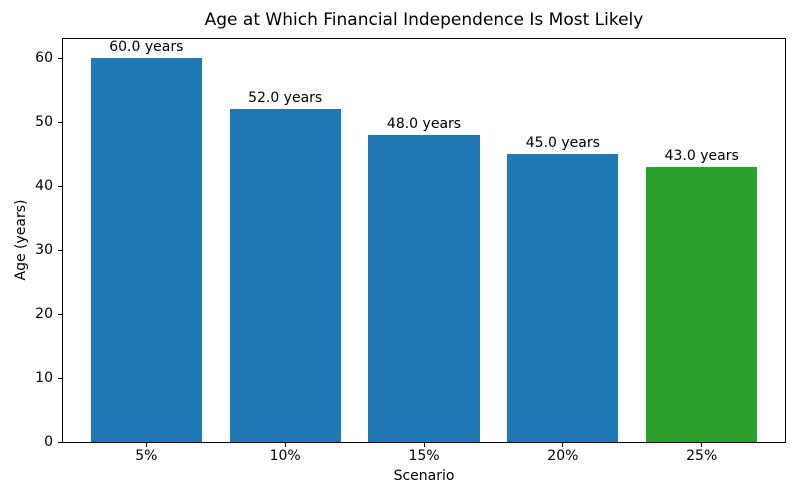 The height and width of the screenshot is (500, 800). I want to click on bar-value-label: 48.0 years, so click(424, 123).